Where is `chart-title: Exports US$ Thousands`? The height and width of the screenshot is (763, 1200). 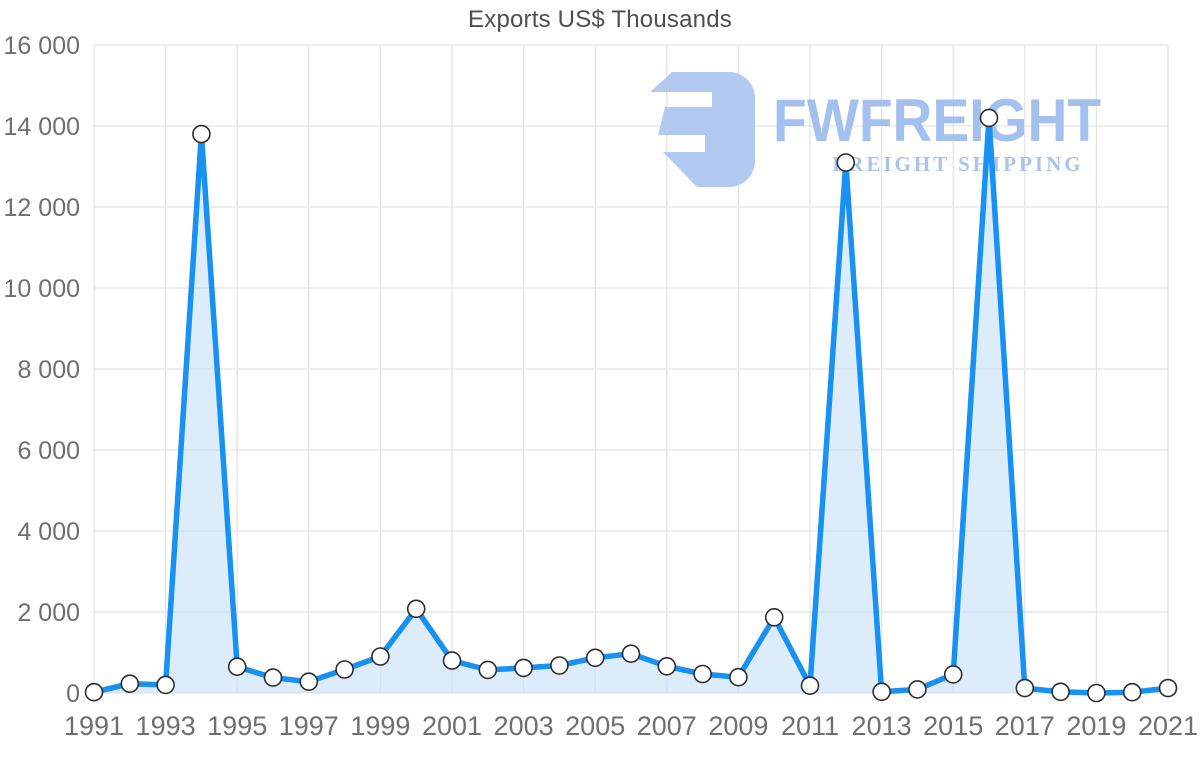
chart-title: Exports US$ Thousands is located at coordinates (600, 19).